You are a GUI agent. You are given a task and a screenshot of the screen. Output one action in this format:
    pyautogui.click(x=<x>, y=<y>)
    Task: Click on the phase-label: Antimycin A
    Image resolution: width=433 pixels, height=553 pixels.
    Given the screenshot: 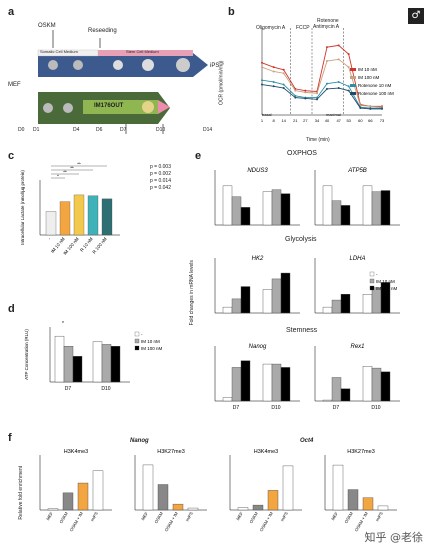 What is the action you would take?
    pyautogui.click(x=326, y=27)
    